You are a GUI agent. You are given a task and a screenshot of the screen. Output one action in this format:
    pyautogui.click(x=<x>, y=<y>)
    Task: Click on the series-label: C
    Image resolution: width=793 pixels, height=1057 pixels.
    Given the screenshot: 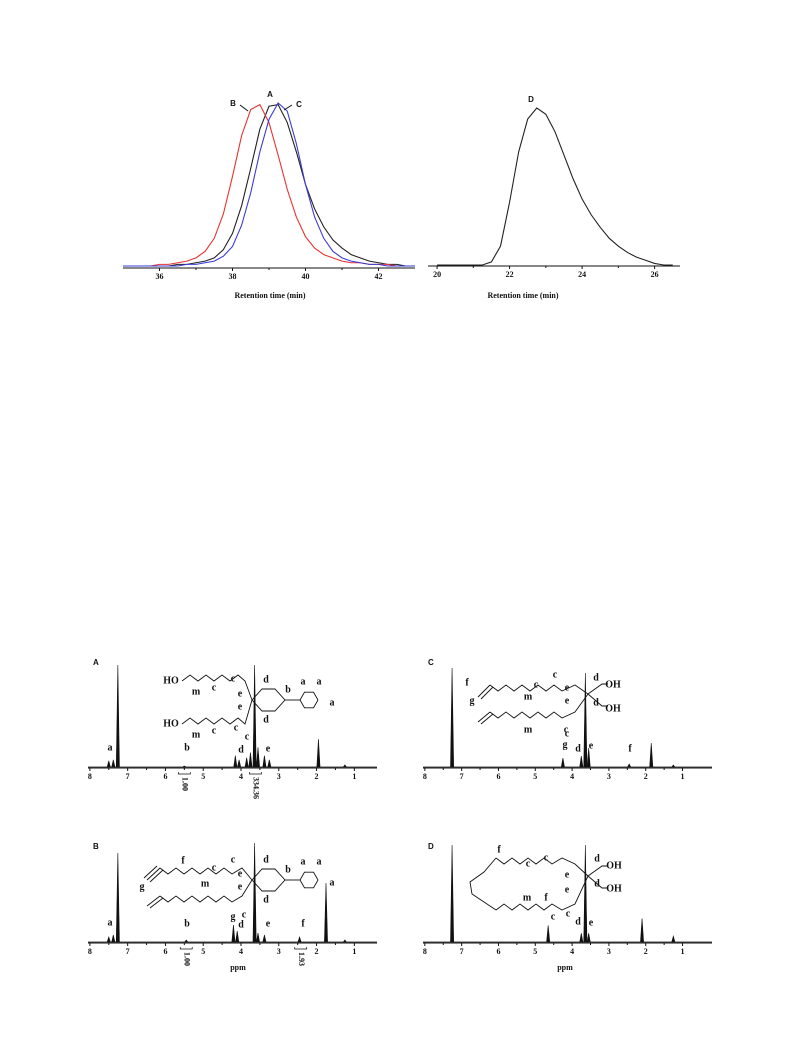 What is the action you would take?
    pyautogui.click(x=299, y=104)
    